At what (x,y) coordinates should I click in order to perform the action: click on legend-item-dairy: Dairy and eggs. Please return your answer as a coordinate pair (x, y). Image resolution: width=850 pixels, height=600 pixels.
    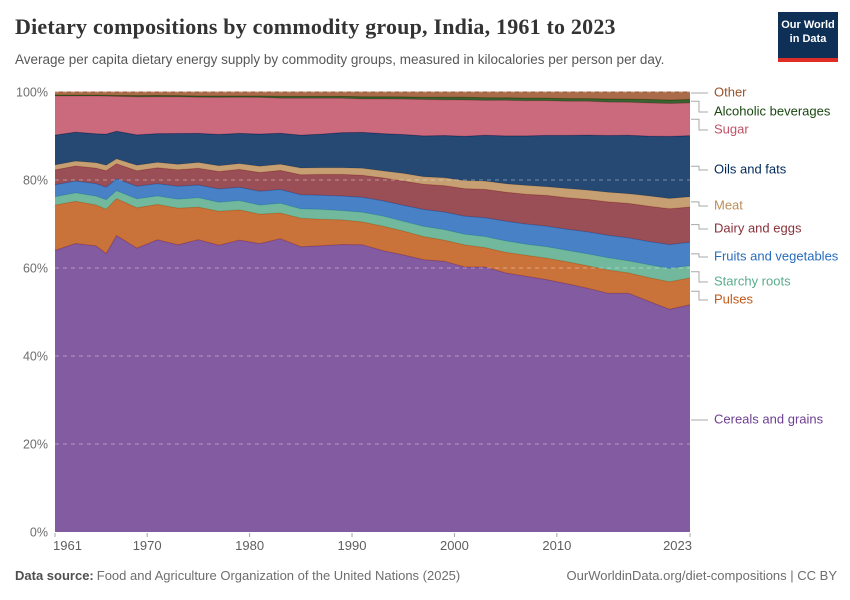
    Looking at the image, I should click on (758, 228).